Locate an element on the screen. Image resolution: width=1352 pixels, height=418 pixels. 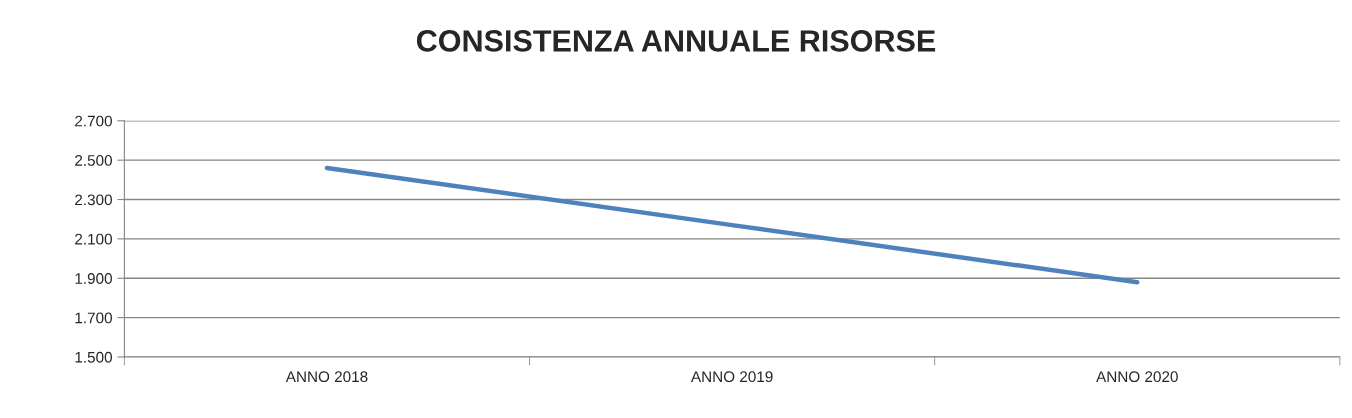
x-tick-label: ANNO 2020 is located at coordinates (1137, 377).